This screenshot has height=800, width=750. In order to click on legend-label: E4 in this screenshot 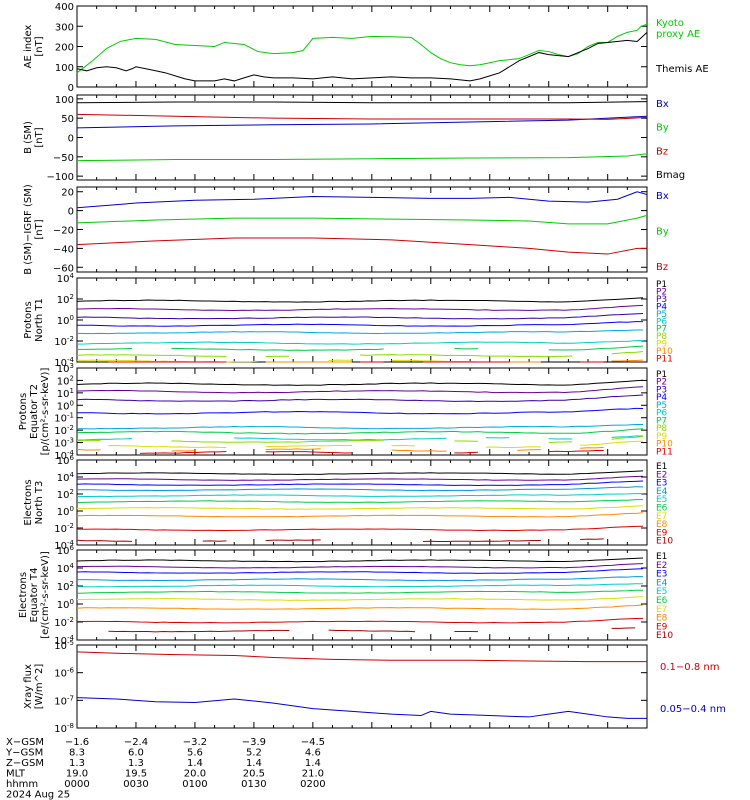, I will do `click(662, 583)`.